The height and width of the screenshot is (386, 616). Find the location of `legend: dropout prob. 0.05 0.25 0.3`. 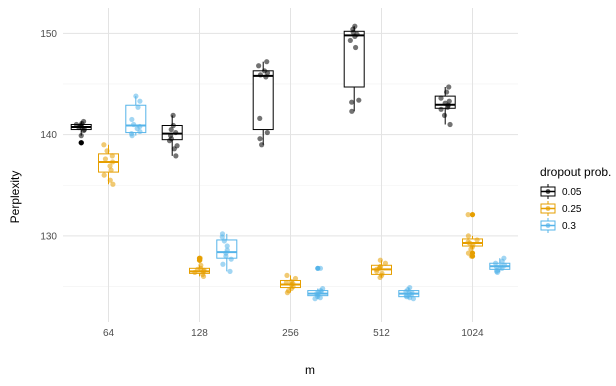

legend: dropout prob. 0.05 0.25 0.3 is located at coordinates (575, 199).